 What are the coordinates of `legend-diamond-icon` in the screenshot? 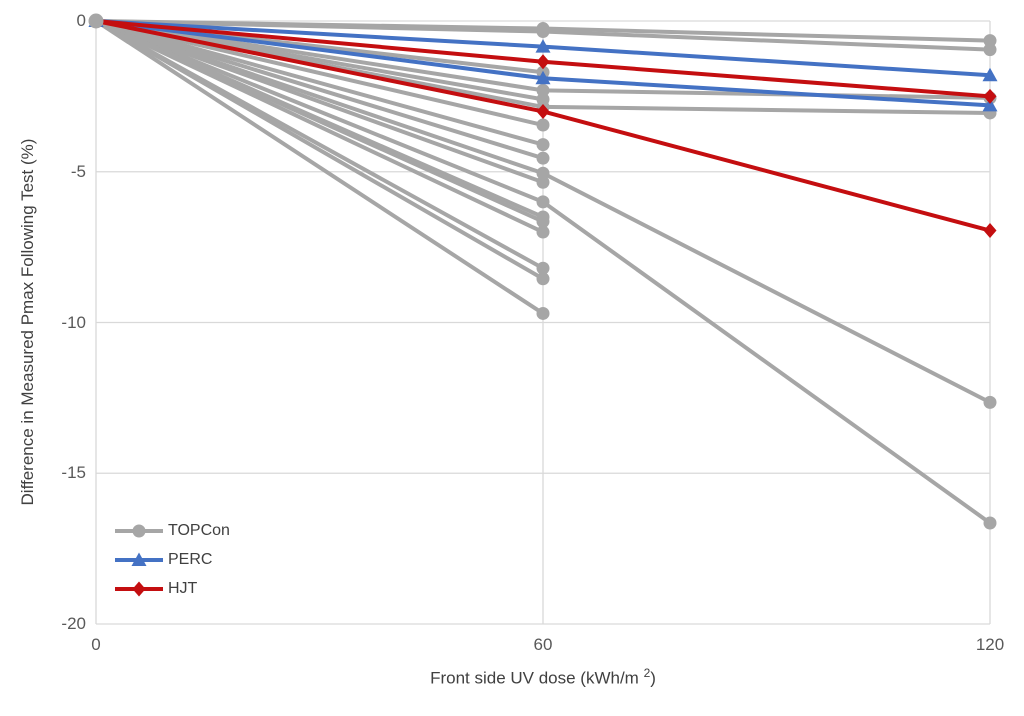 It's located at (139, 589).